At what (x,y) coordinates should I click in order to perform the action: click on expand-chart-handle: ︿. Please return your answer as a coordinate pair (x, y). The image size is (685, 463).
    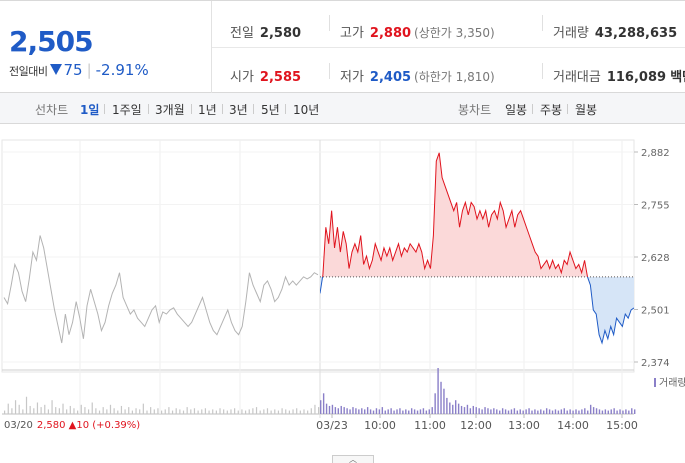
    Looking at the image, I should click on (353, 459).